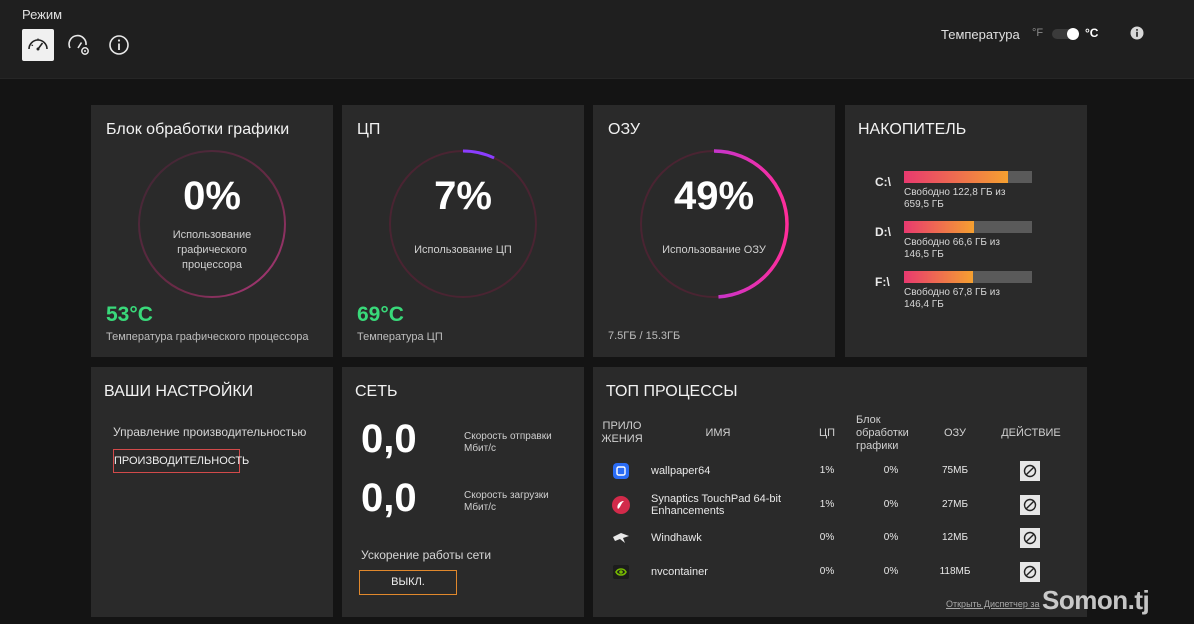 The image size is (1194, 624). Describe the element at coordinates (964, 249) in the screenshot. I see `drive-free-text: Свободно 66,6 ГБ из 146,5 ГБ` at that location.